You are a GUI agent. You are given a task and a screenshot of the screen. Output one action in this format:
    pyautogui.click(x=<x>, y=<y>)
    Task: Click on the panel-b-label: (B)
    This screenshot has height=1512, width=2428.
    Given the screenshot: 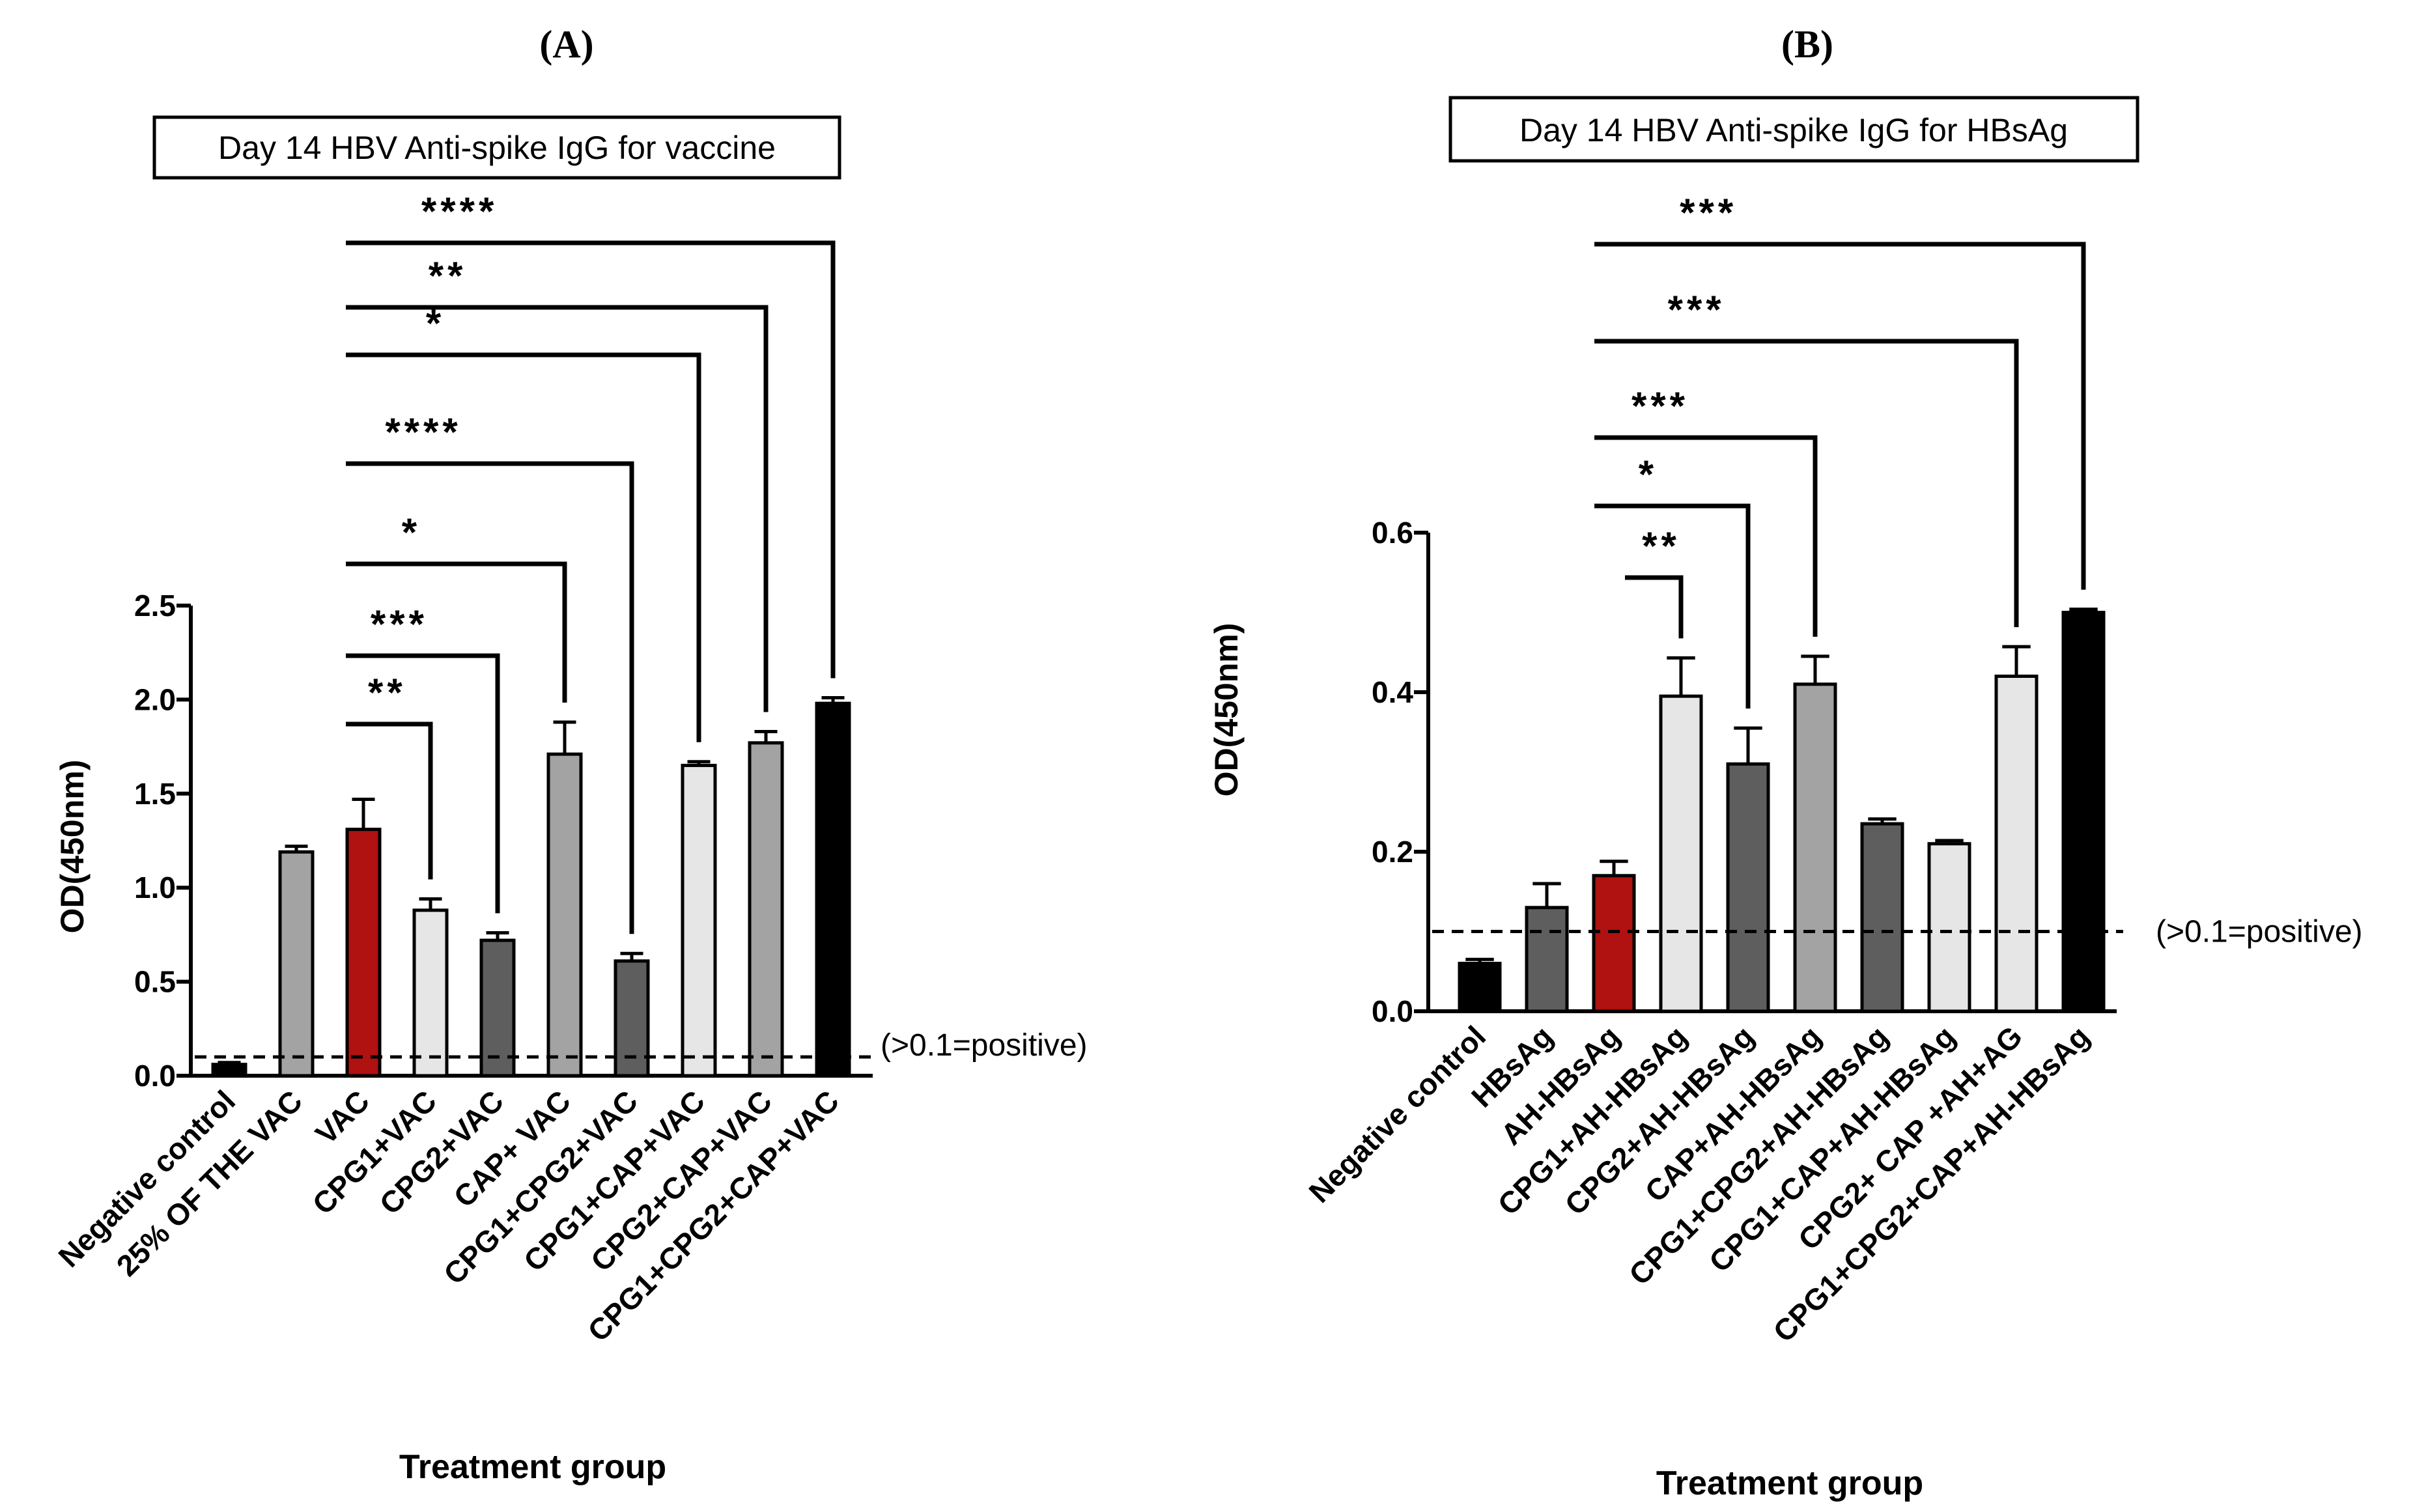 What is the action you would take?
    pyautogui.click(x=1807, y=45)
    